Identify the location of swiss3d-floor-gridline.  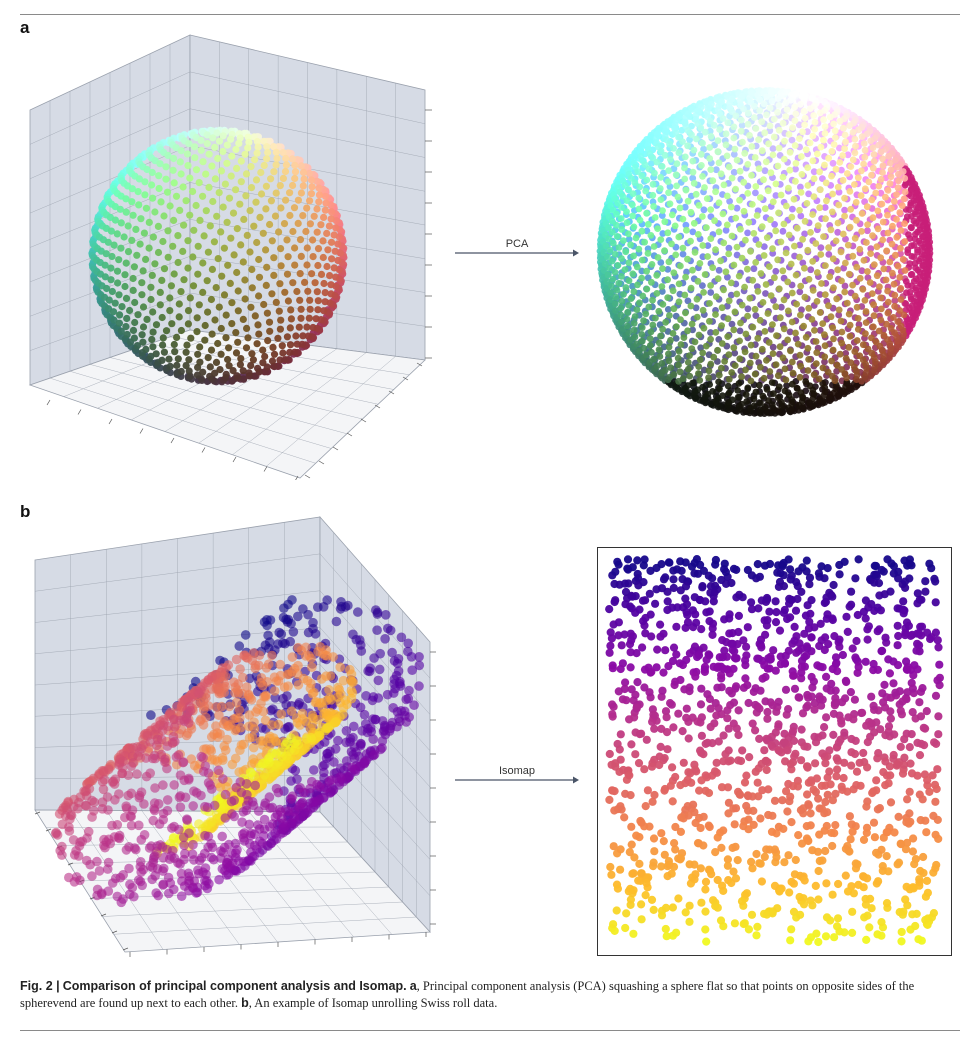
(252, 909).